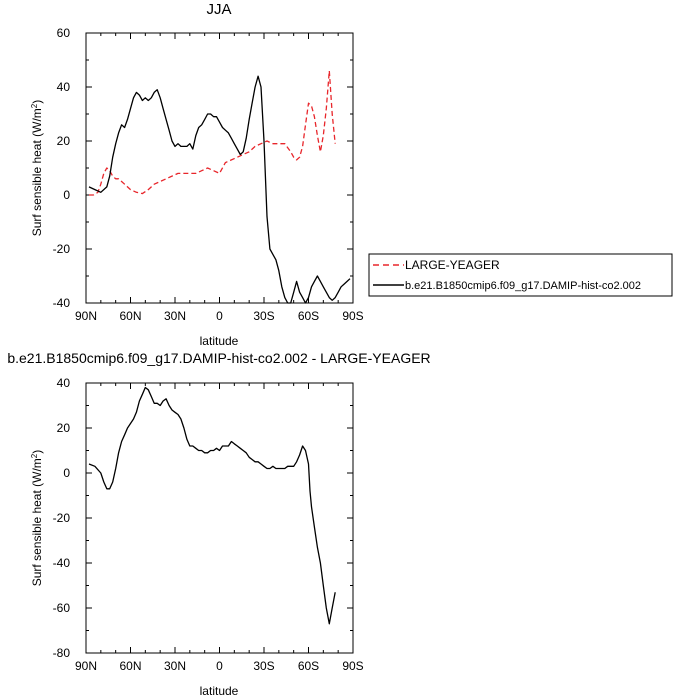  I want to click on y-tick-label: -80, so click(62, 653).